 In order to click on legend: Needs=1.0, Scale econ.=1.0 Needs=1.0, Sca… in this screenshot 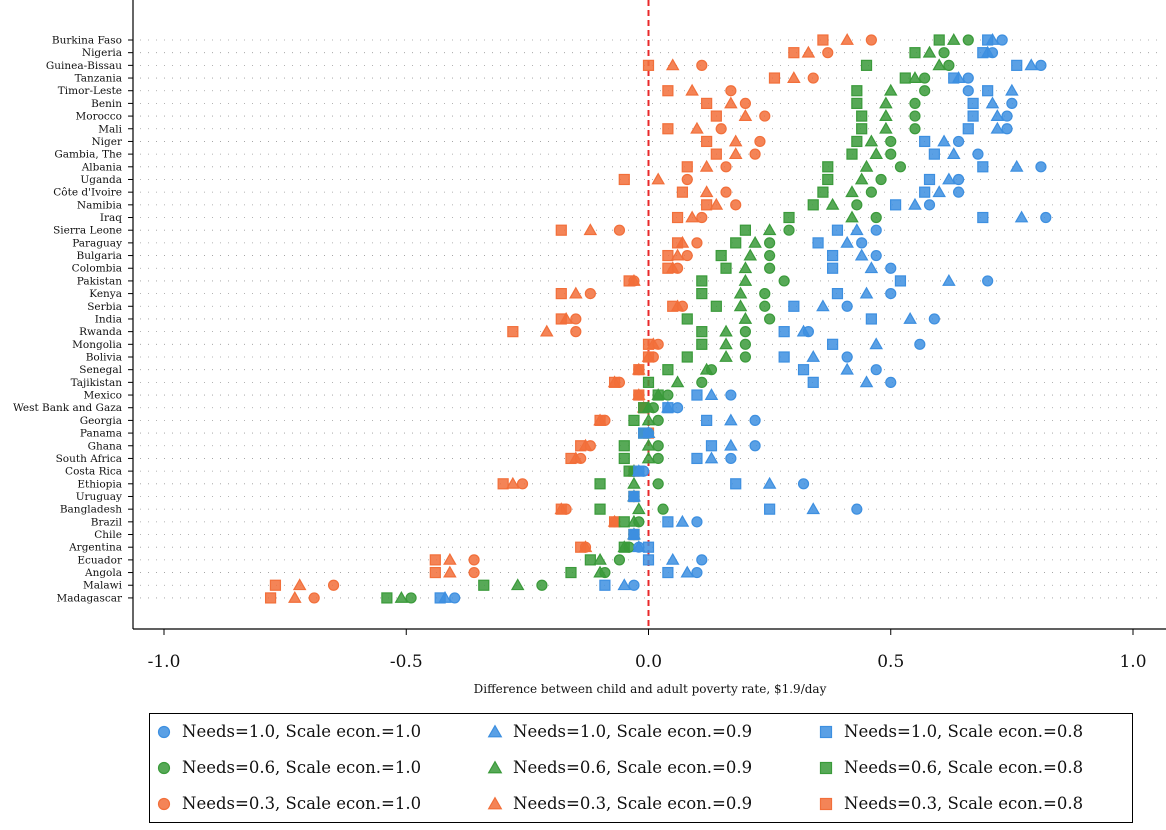, I will do `click(641, 768)`.